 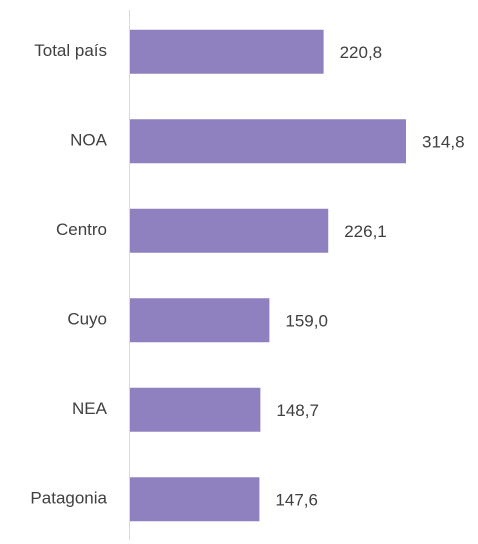 What do you see at coordinates (306, 321) in the screenshot?
I see `value-label: 159,0` at bounding box center [306, 321].